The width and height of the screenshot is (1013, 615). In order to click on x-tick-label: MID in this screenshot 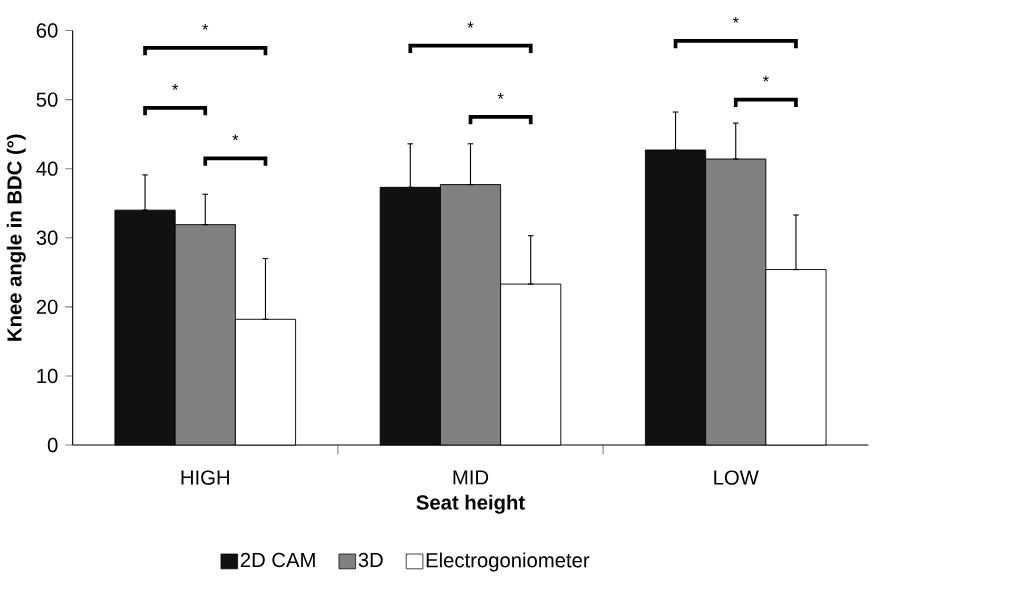, I will do `click(471, 477)`.